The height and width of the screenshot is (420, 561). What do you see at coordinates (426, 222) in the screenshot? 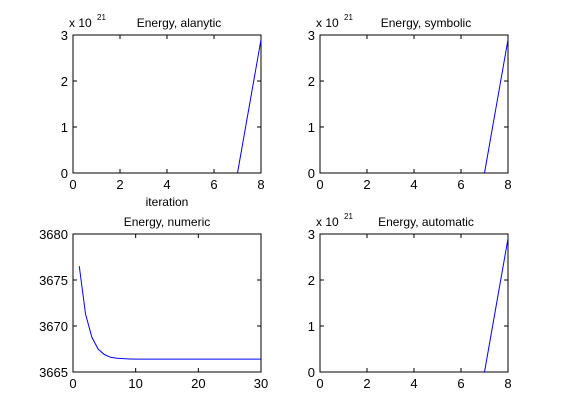
I see `subplot-title: Energy, automatic` at bounding box center [426, 222].